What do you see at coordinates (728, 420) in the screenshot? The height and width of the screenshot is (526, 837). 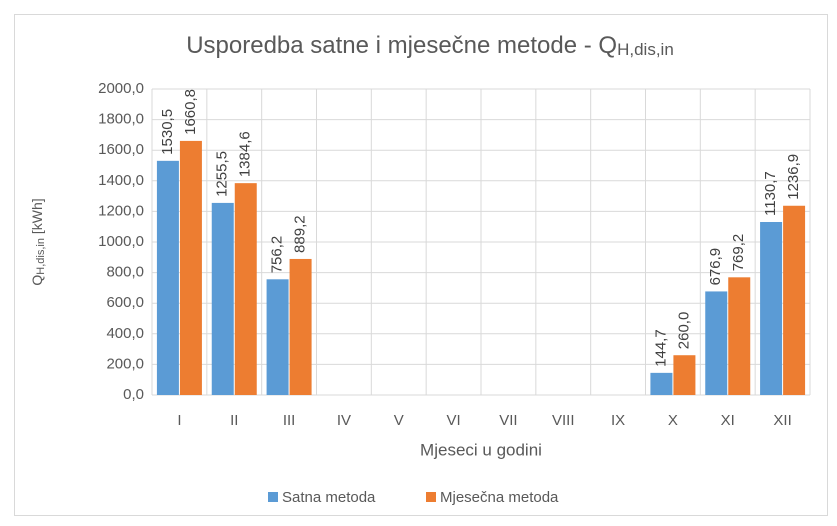 I see `x-tick-label: XI` at bounding box center [728, 420].